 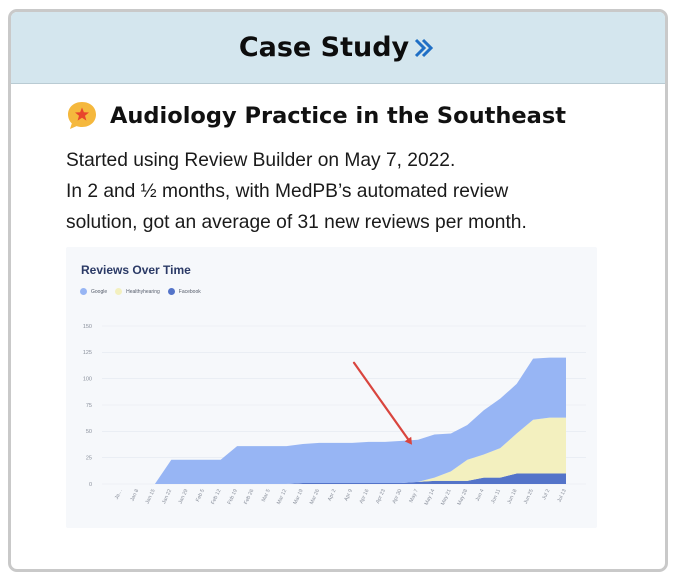 What do you see at coordinates (119, 291) in the screenshot?
I see `legend-swatch-healthyhearing` at bounding box center [119, 291].